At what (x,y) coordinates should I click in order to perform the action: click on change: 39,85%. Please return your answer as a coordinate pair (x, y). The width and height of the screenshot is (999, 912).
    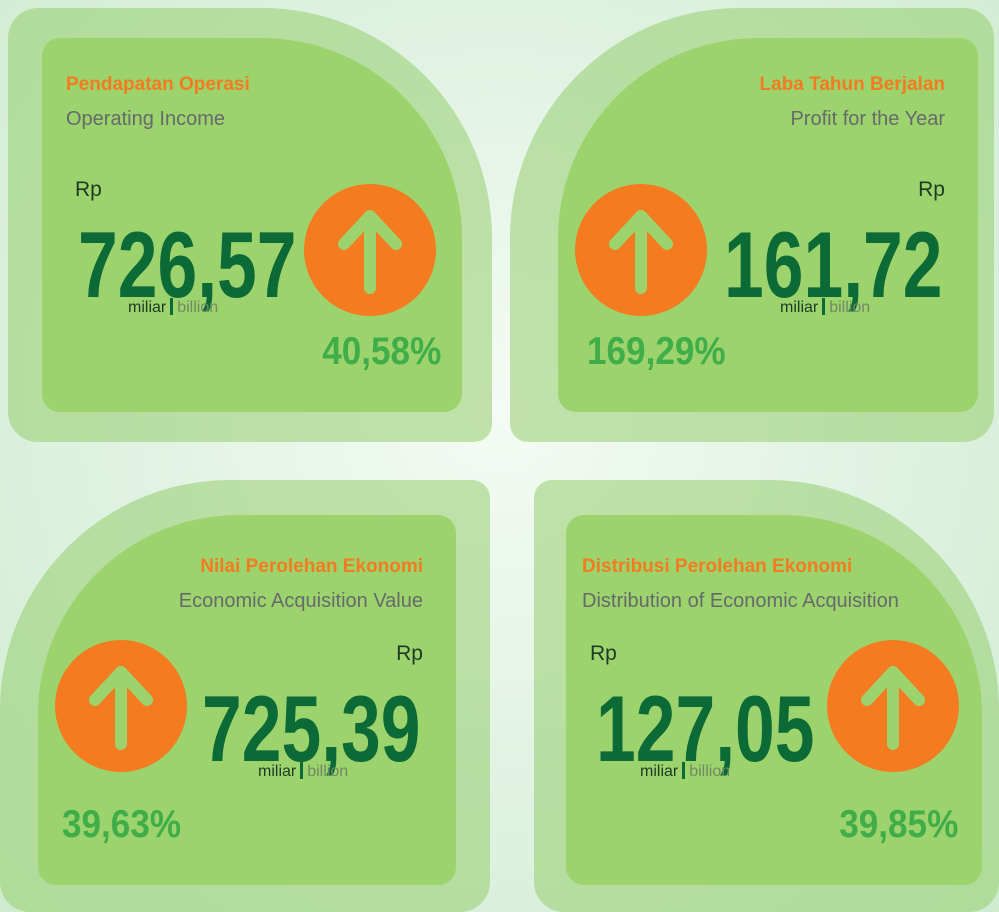
    Looking at the image, I should click on (898, 824).